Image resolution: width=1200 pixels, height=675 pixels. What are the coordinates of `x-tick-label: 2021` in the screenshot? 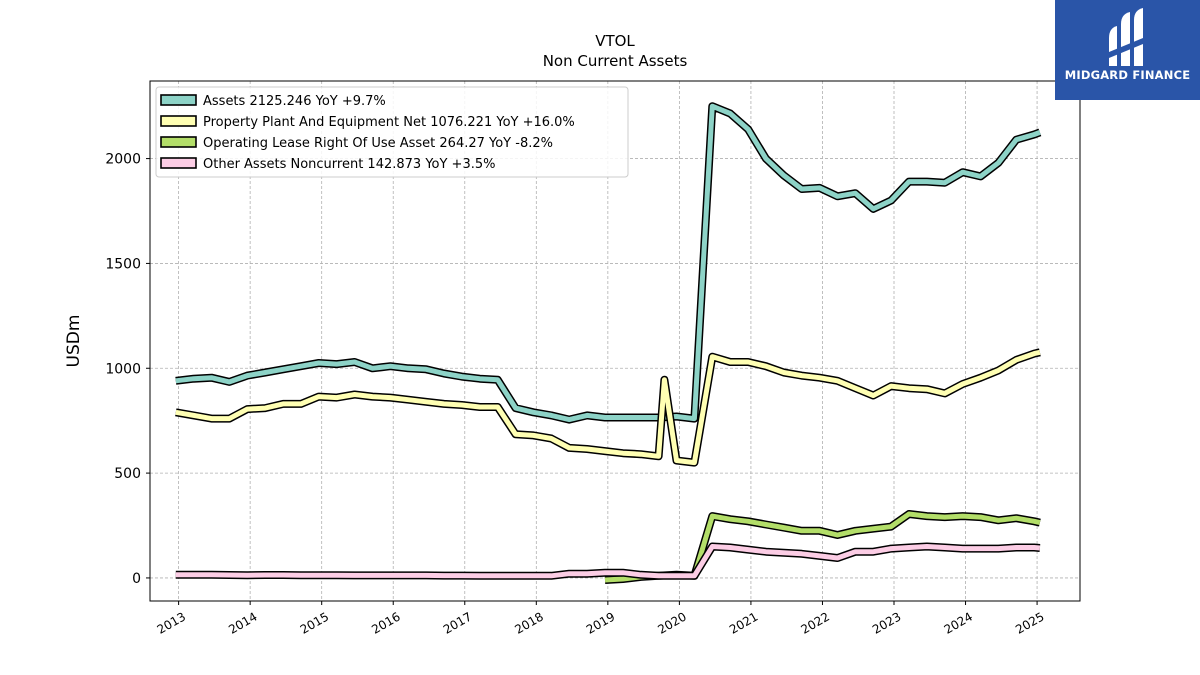 It's located at (743, 622).